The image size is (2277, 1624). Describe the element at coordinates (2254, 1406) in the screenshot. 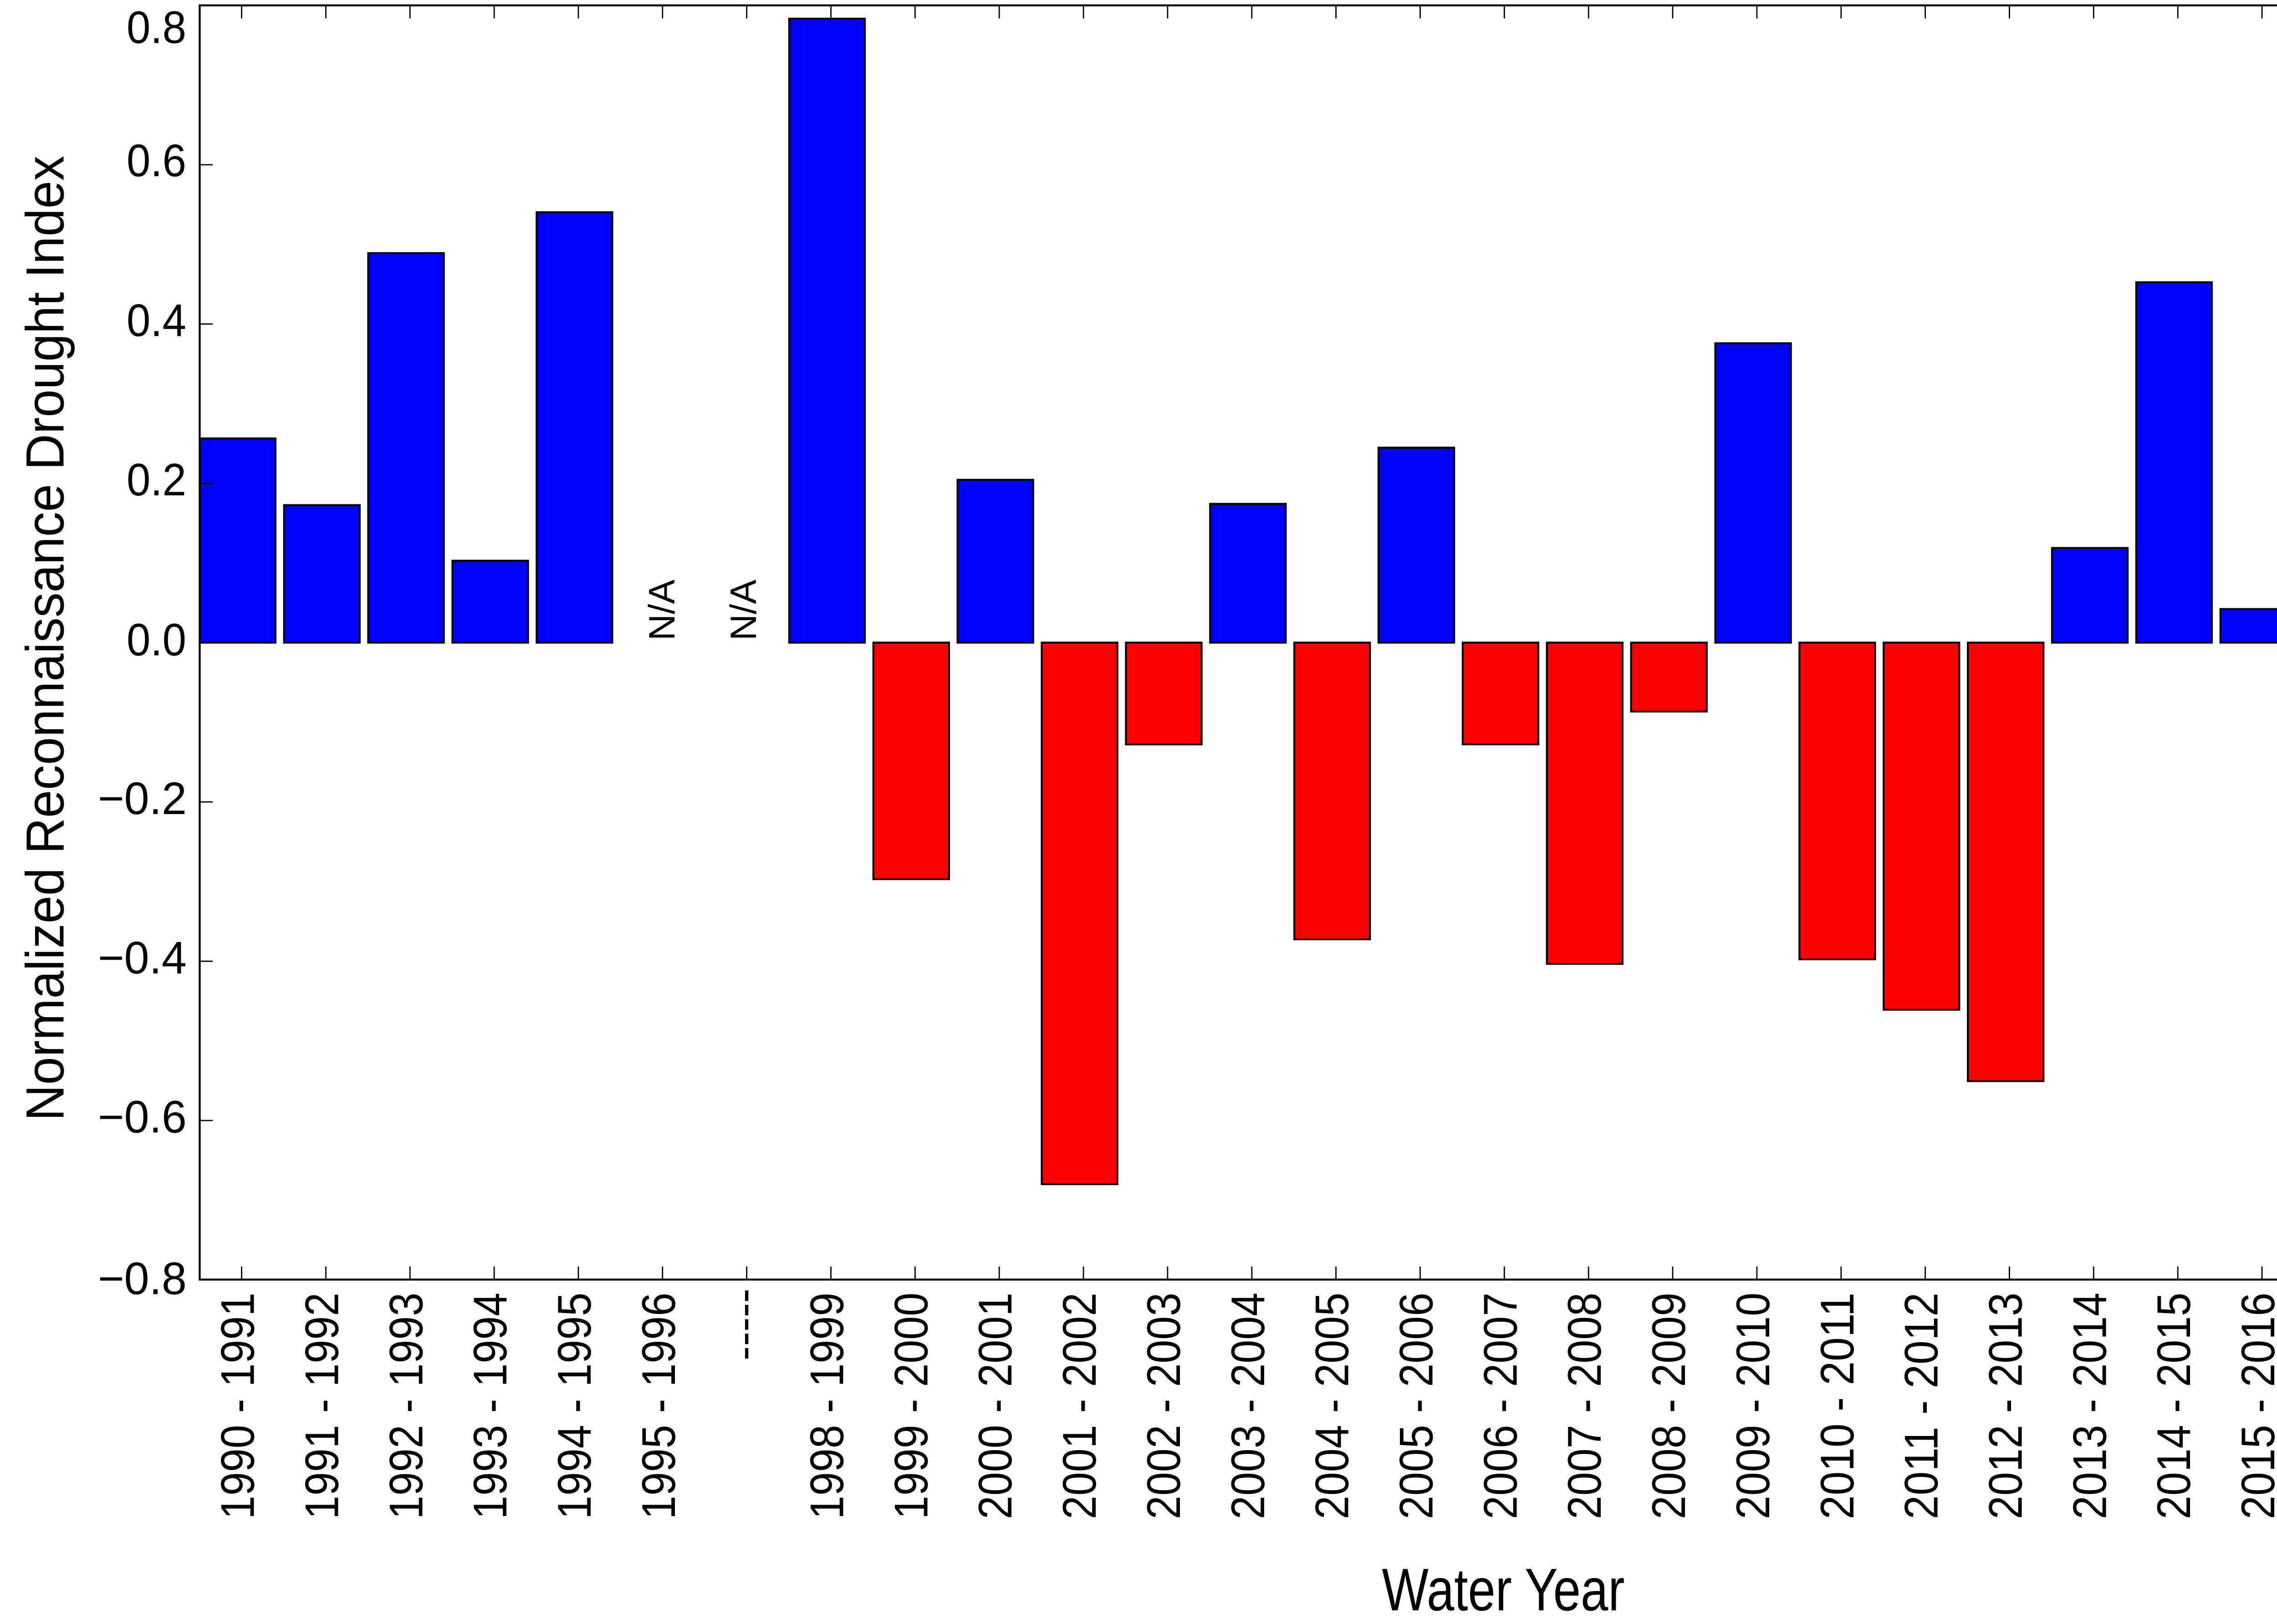

I see `svg-text: 2015 - 2016` at that location.